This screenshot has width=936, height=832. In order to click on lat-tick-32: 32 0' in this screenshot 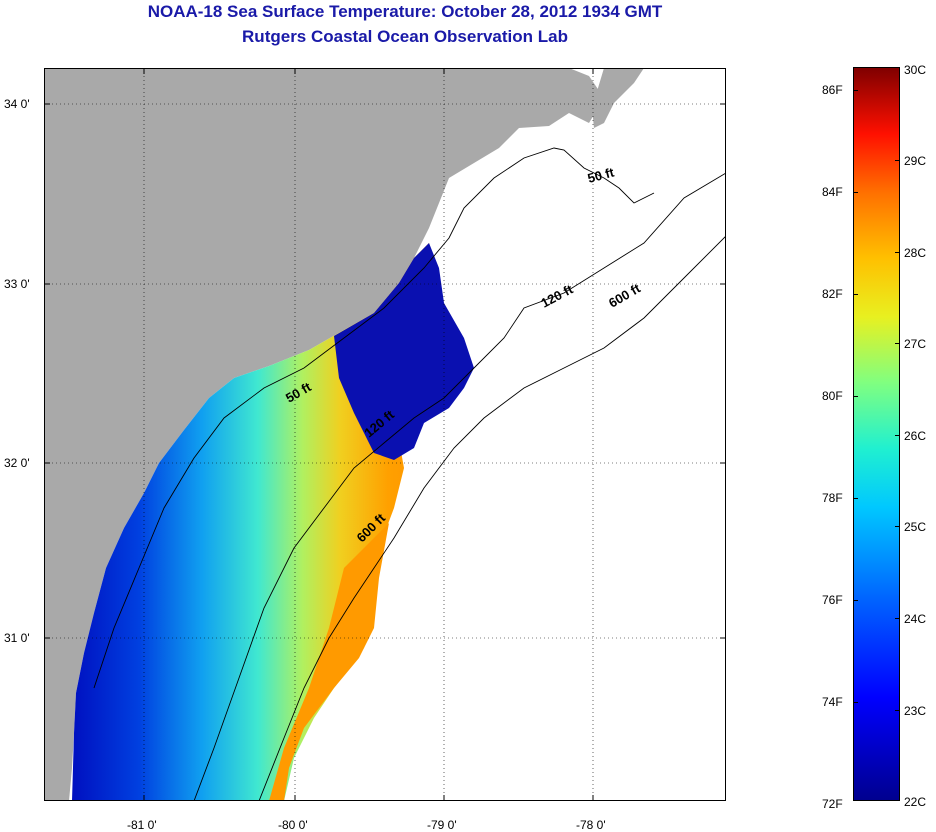, I will do `click(17, 463)`.